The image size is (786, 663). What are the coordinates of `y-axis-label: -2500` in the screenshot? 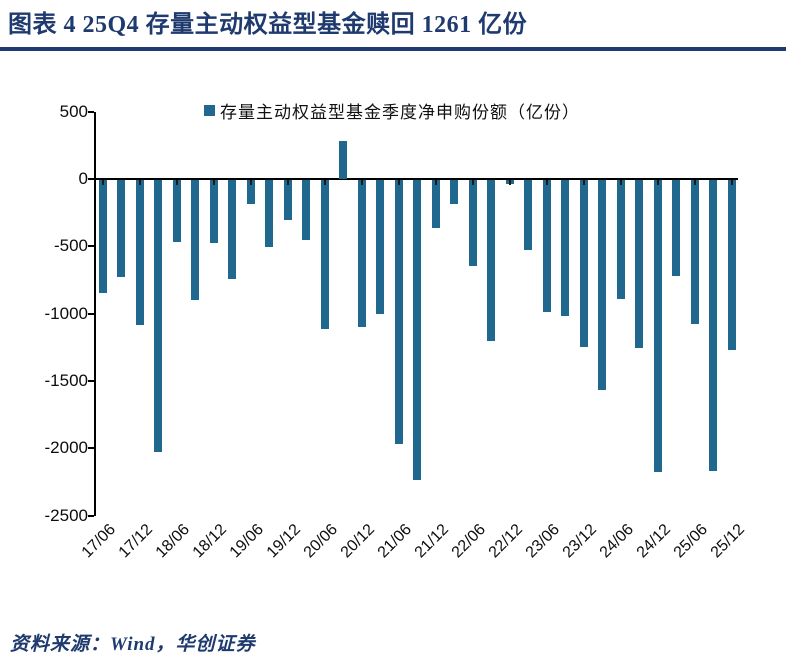 It's located at (66, 515).